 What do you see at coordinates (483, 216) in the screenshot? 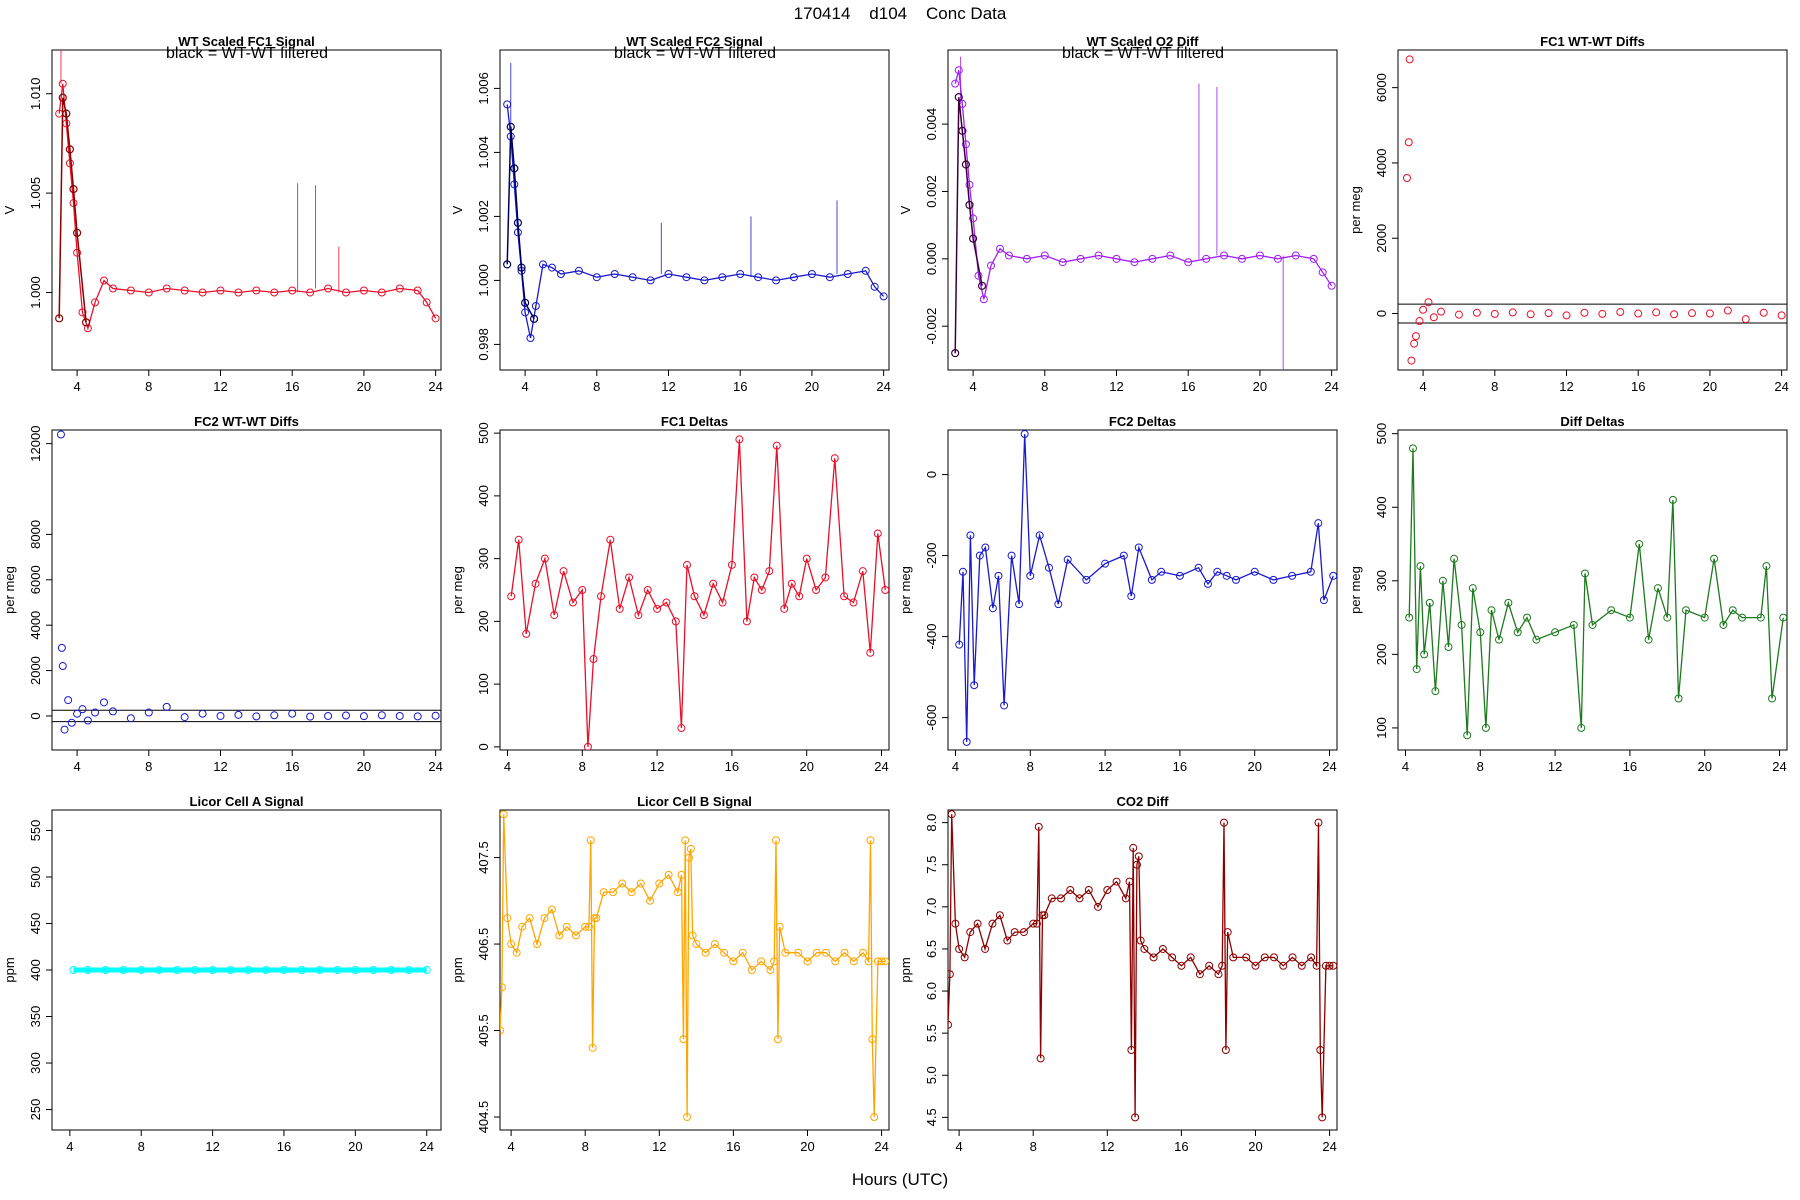
I see `y-tick-label: 1.002` at bounding box center [483, 216].